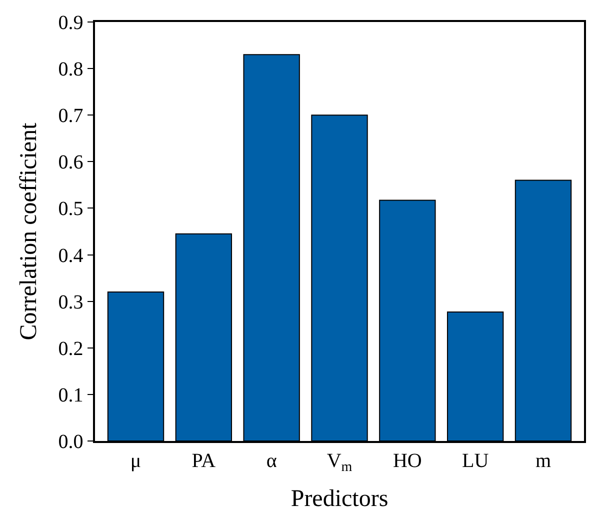 This screenshot has width=599, height=519. I want to click on x-tick-label: α, so click(272, 461).